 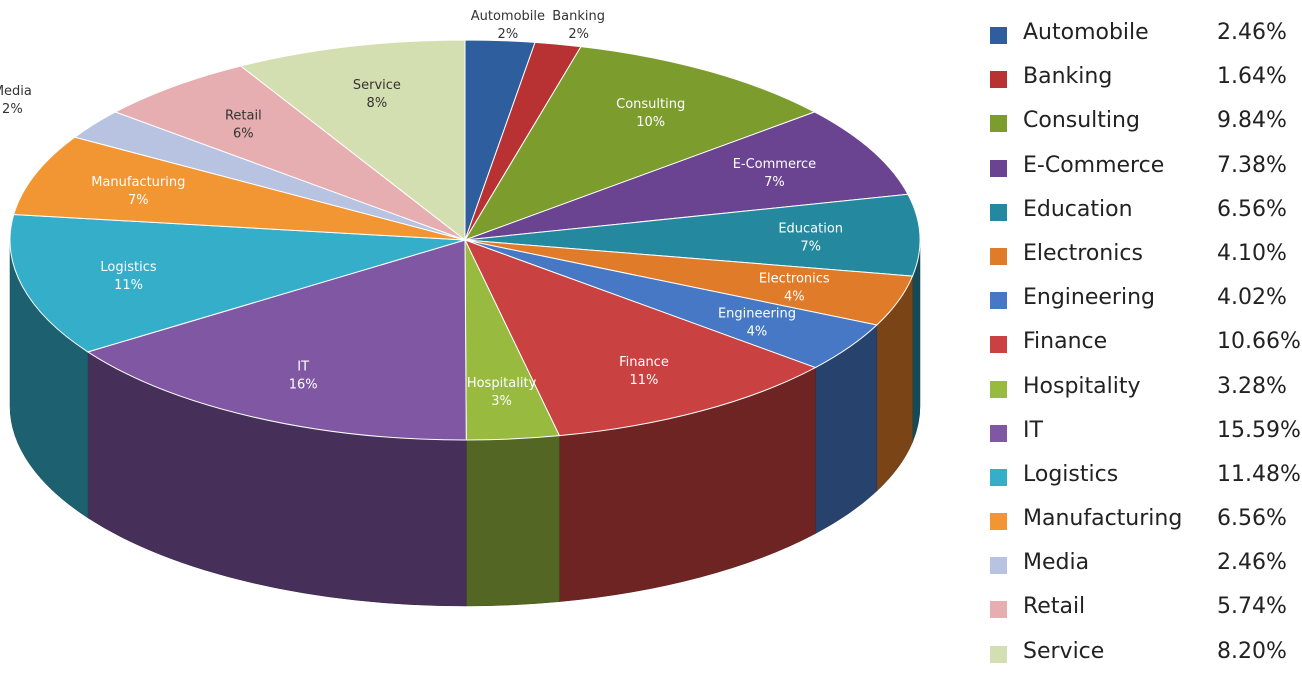 I want to click on legend-label: Hospitality, so click(x=1082, y=386).